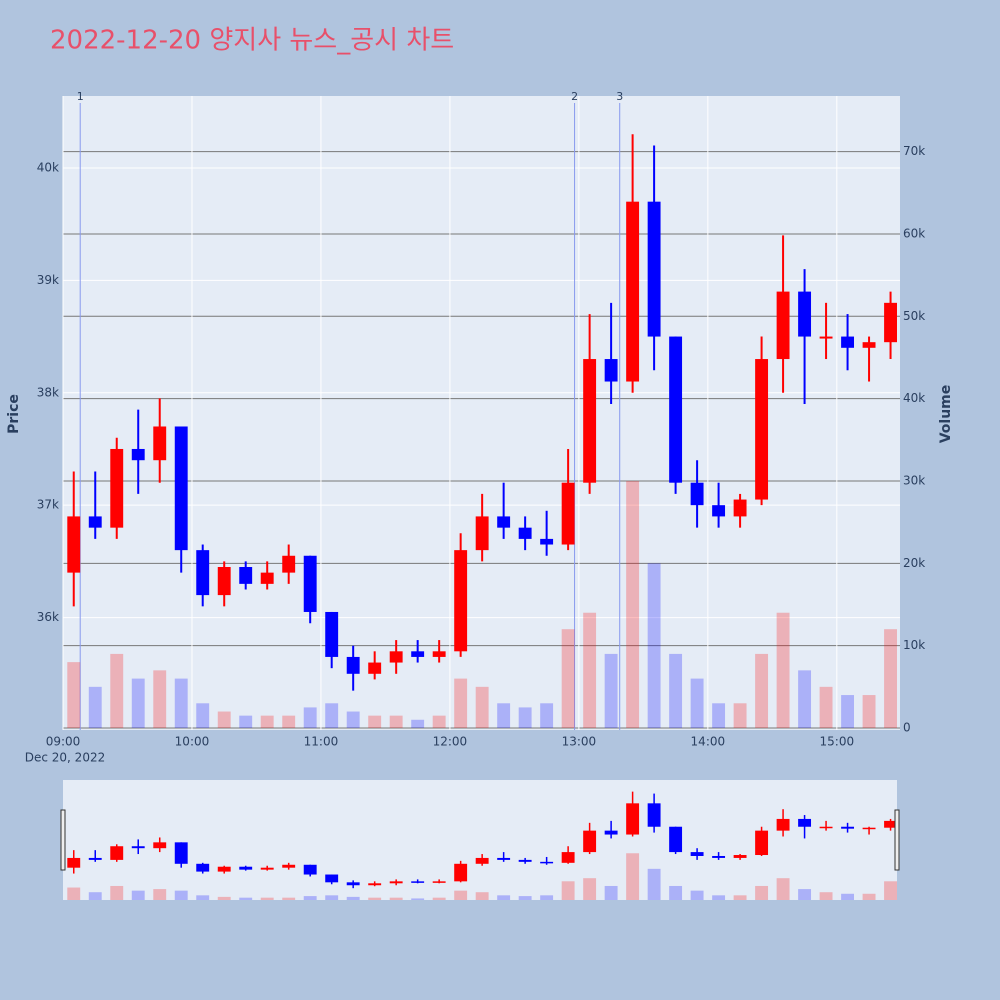 Image resolution: width=1000 pixels, height=1000 pixels. What do you see at coordinates (914, 316) in the screenshot?
I see `y2-tick-label: 50k` at bounding box center [914, 316].